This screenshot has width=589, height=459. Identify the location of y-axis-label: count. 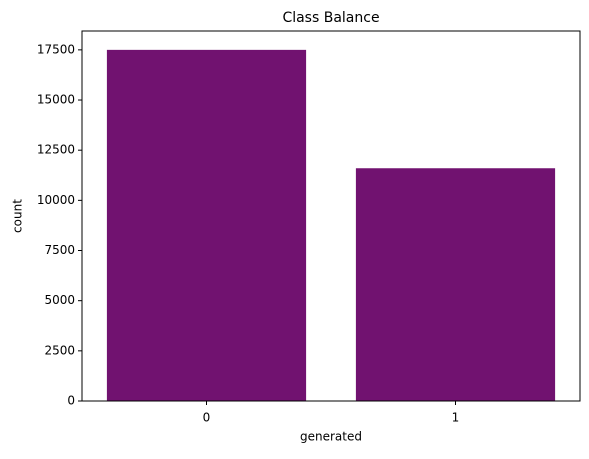
(18, 216).